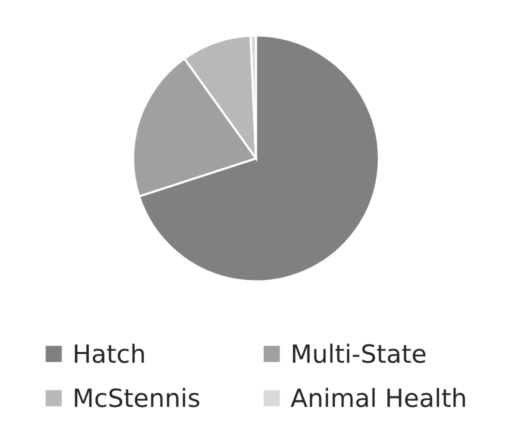 The image size is (512, 440). Describe the element at coordinates (109, 354) in the screenshot. I see `legend-label: Hatch` at that location.